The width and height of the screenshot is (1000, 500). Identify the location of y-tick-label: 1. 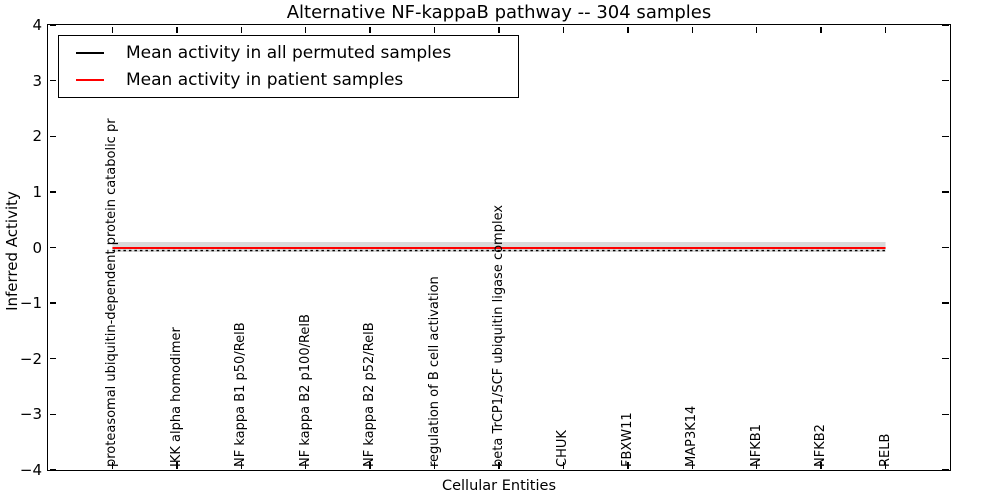
(37, 191).